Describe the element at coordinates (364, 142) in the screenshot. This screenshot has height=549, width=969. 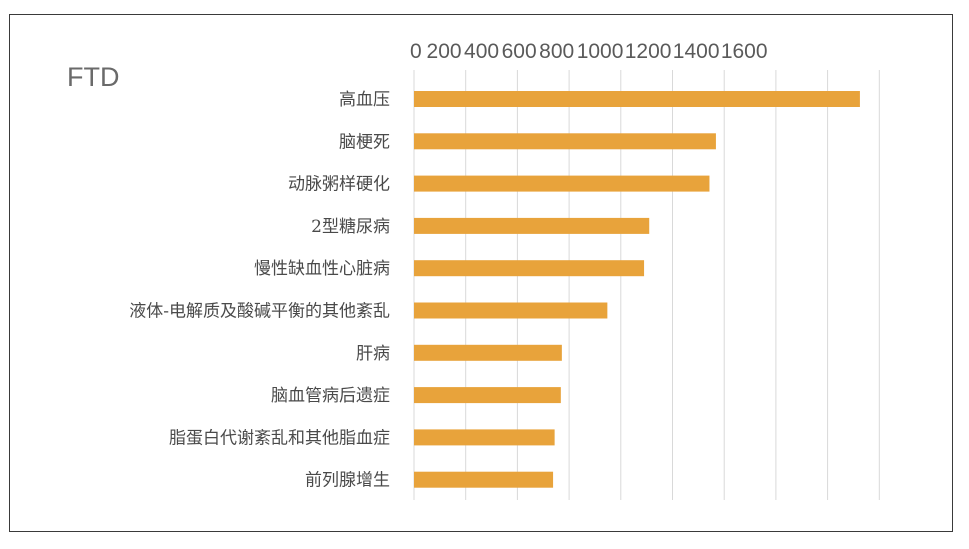
I see `category-label: 脑梗死` at that location.